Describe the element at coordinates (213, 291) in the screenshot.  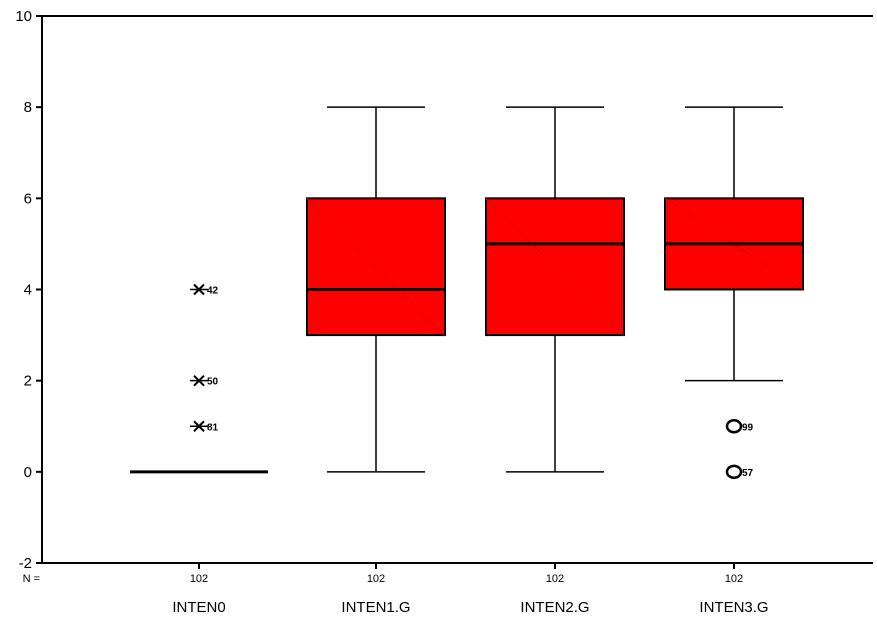
I see `outlier-case-label: 42` at that location.